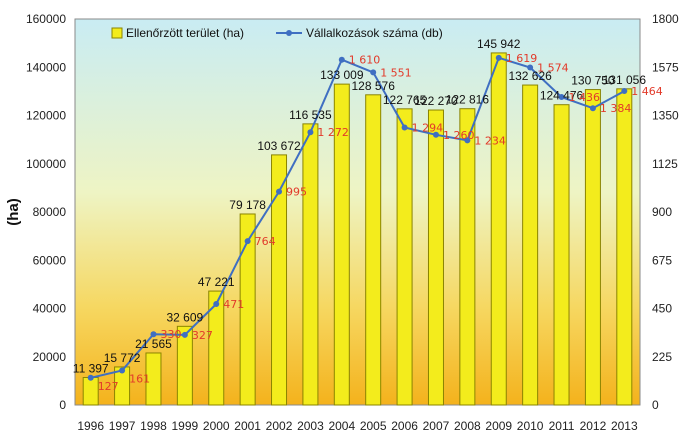  What do you see at coordinates (665, 164) in the screenshot?
I see `y2-tick-label: 1125` at bounding box center [665, 164].